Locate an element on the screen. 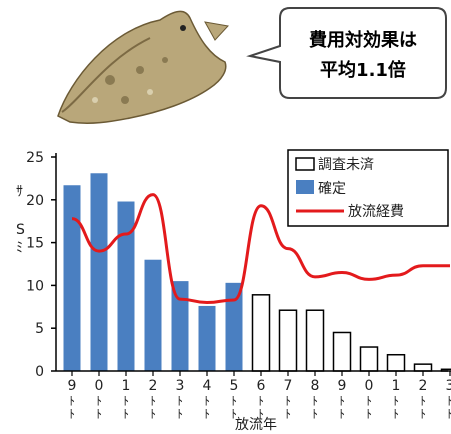 The height and width of the screenshot is (434, 451). y-tick-label: 15 is located at coordinates (35, 244).